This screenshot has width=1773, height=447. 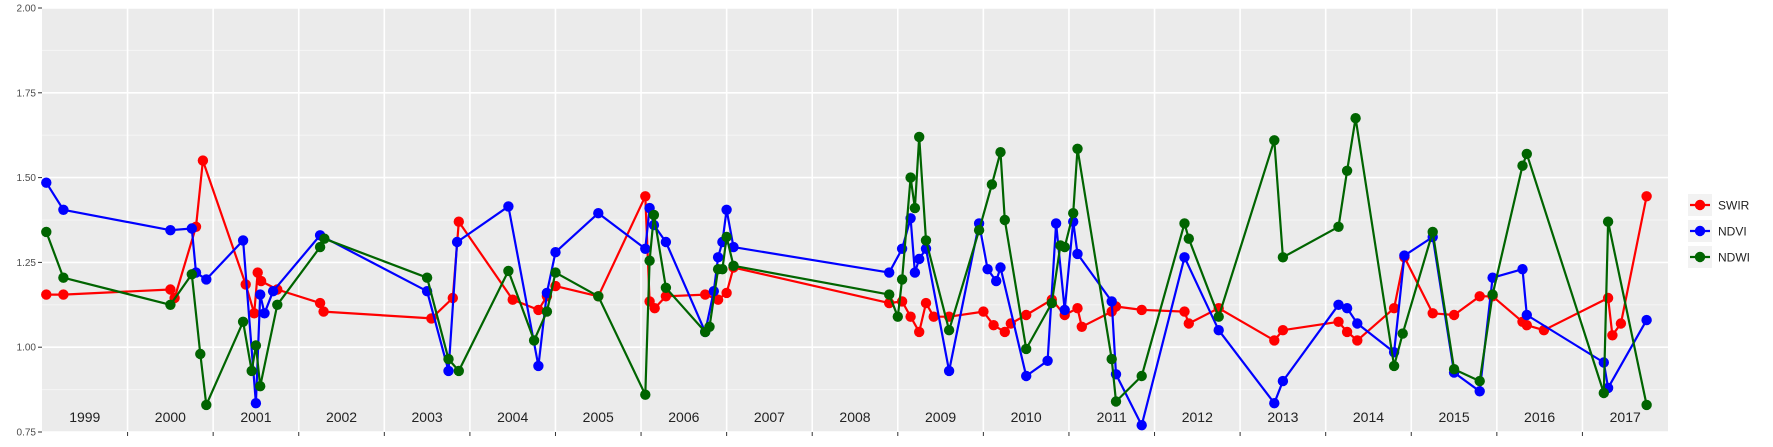 What do you see at coordinates (1734, 258) in the screenshot?
I see `legend-label-ndwi: NDWI` at bounding box center [1734, 258].